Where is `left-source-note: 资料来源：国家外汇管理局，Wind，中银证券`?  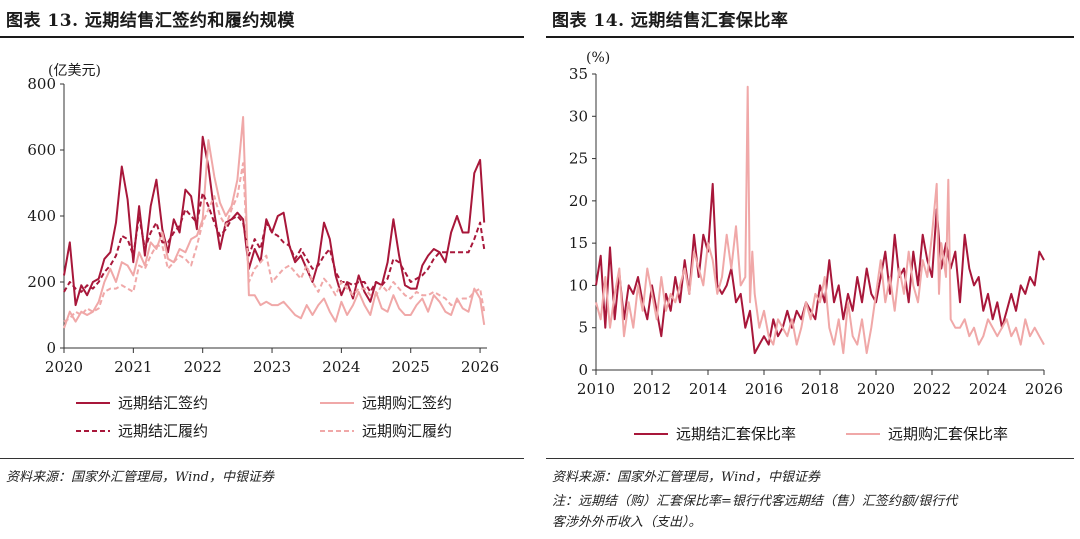 left-source-note: 资料来源：国家外汇管理局，Wind，中银证券 is located at coordinates (140, 477).